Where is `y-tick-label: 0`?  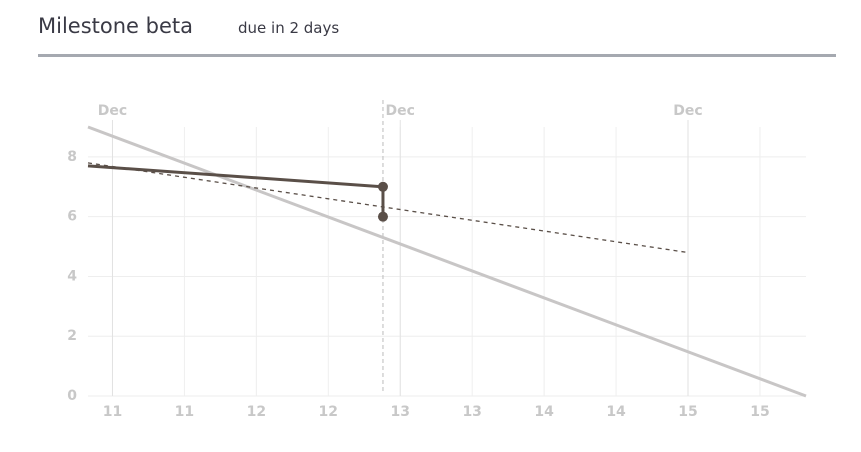 y-tick-label: 0 is located at coordinates (72, 396).